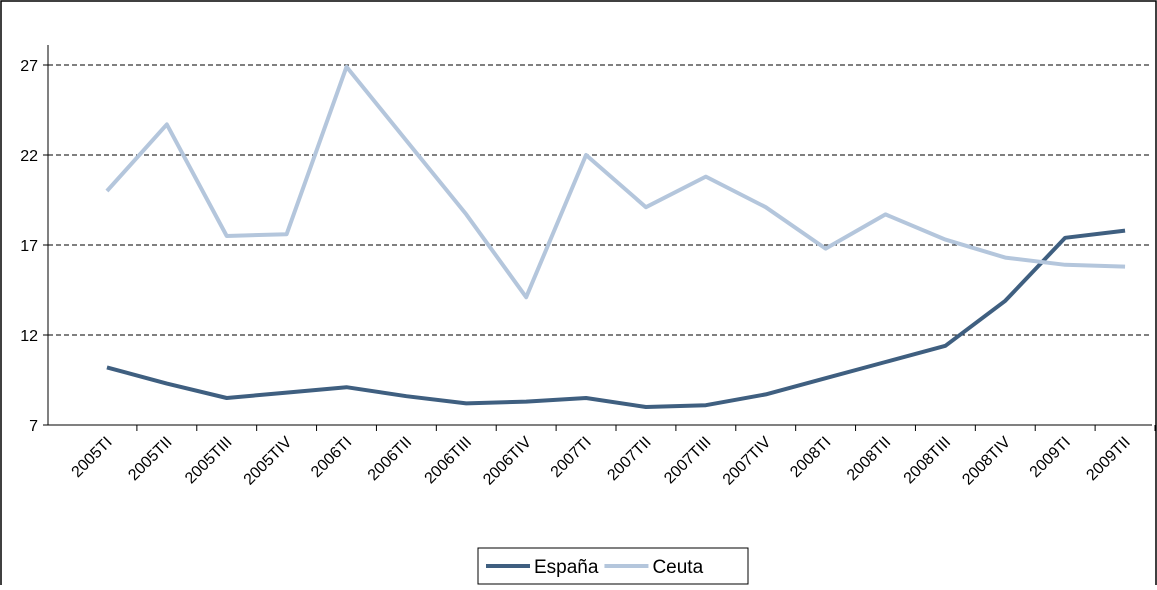  I want to click on x-tick-label: 2005TIII, so click(209, 461).